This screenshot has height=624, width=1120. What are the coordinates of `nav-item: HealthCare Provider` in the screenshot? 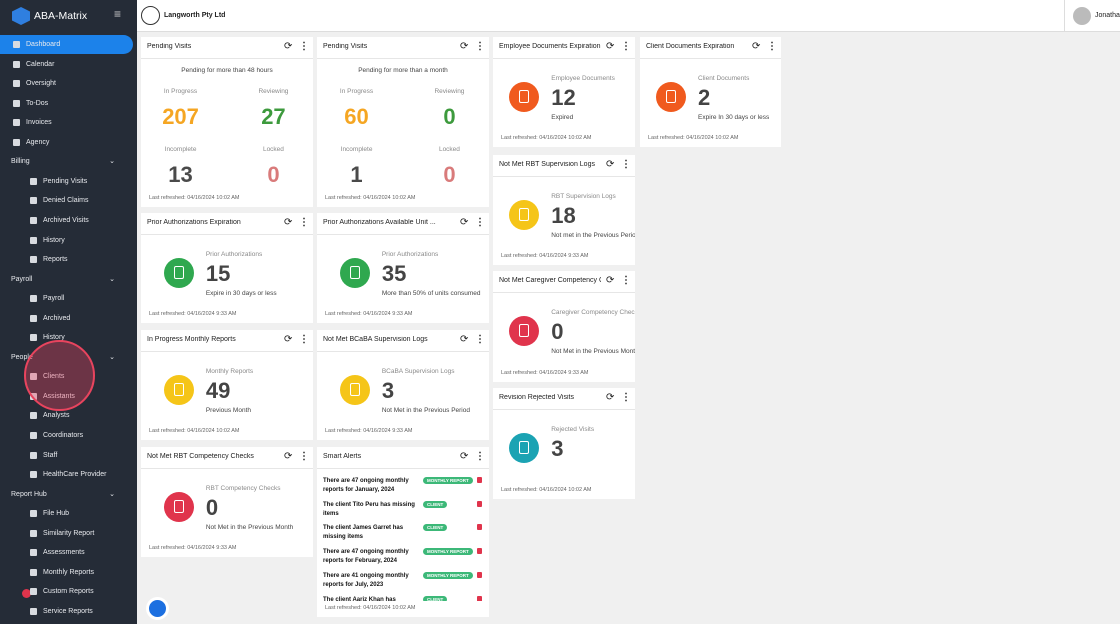 It's located at (66, 474).